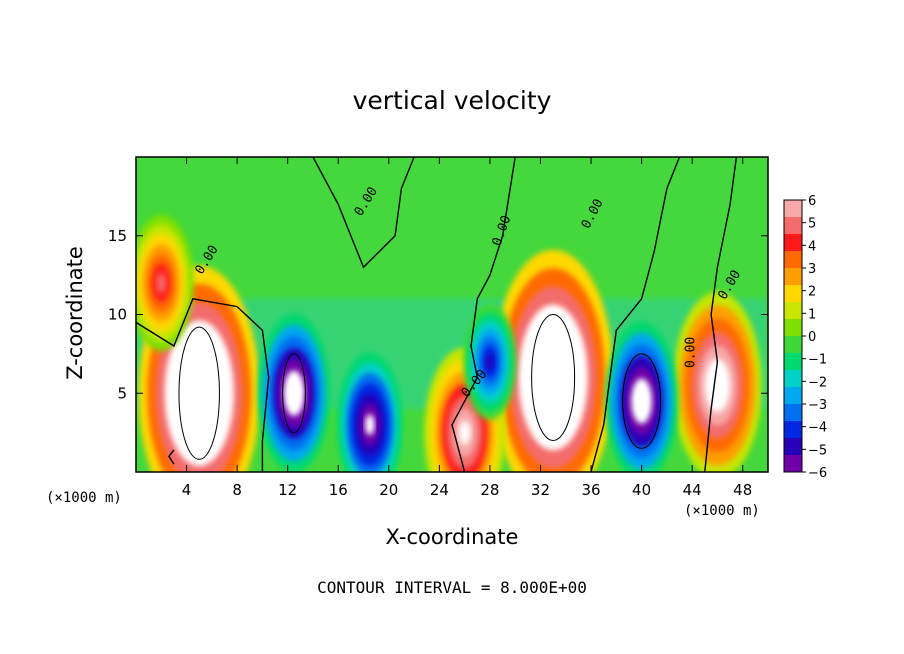 This screenshot has width=904, height=654. What do you see at coordinates (540, 490) in the screenshot?
I see `x-tick-label: 32` at bounding box center [540, 490].